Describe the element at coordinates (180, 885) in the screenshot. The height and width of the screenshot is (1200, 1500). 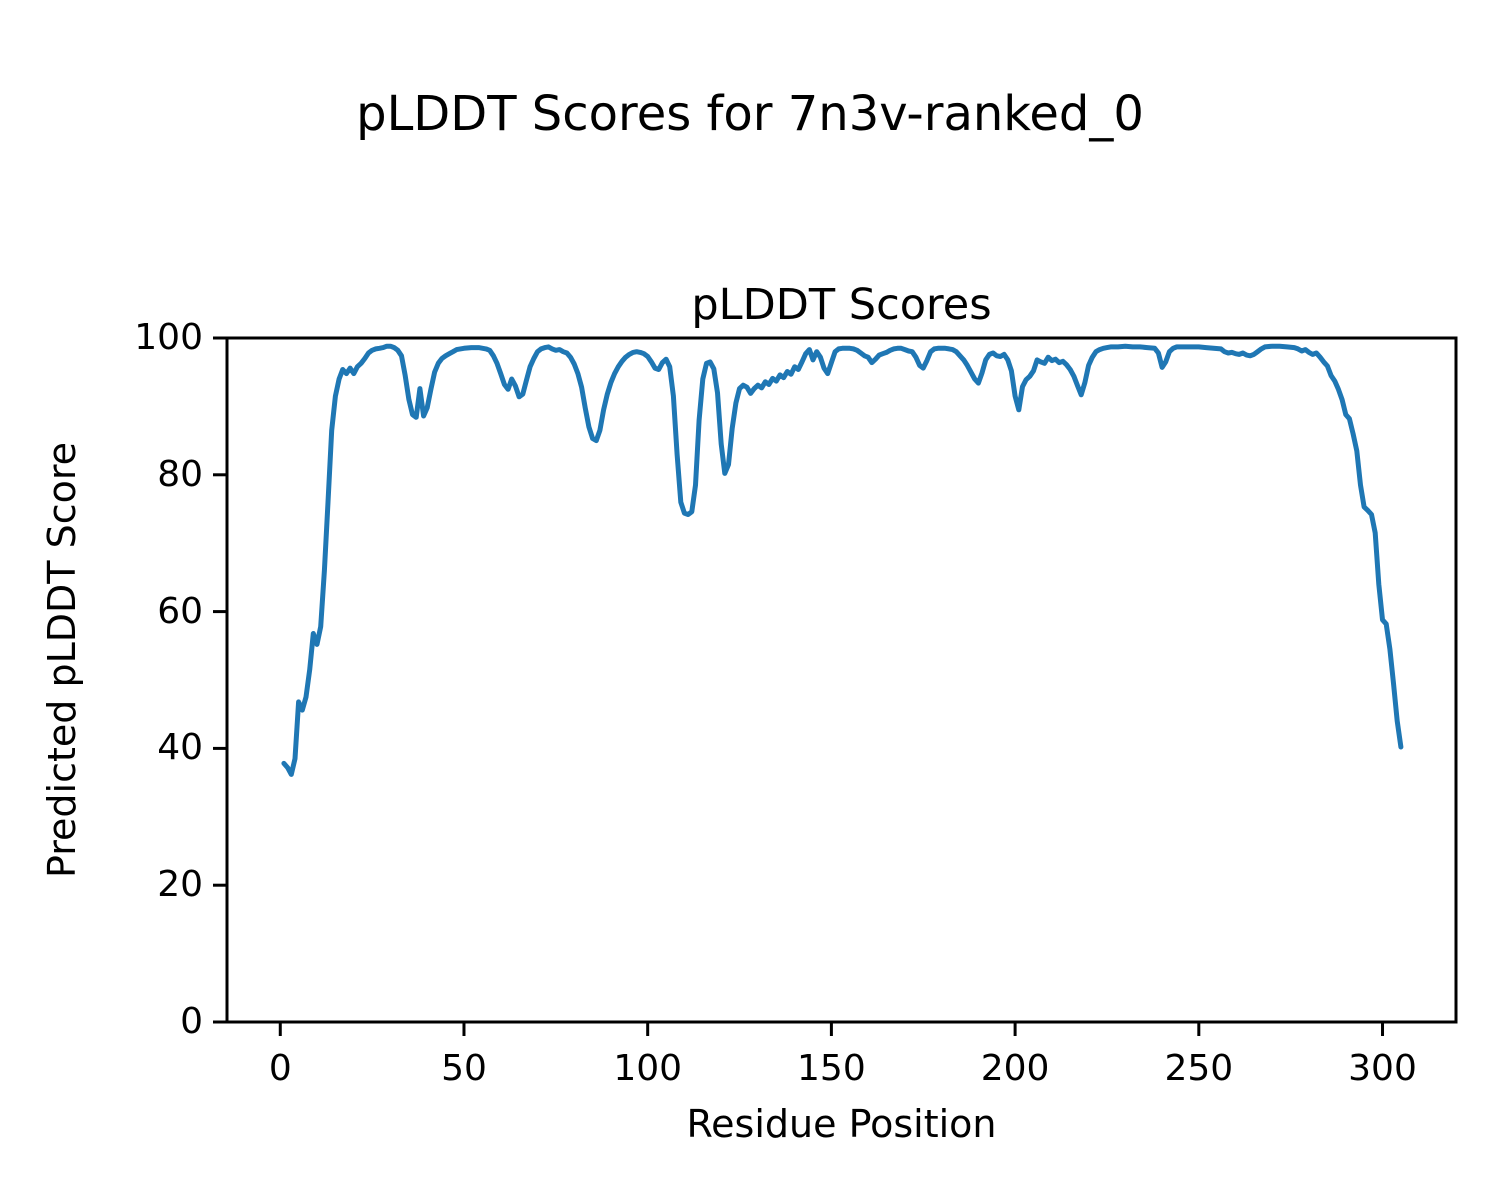
I see `y-tick-label: 20` at that location.